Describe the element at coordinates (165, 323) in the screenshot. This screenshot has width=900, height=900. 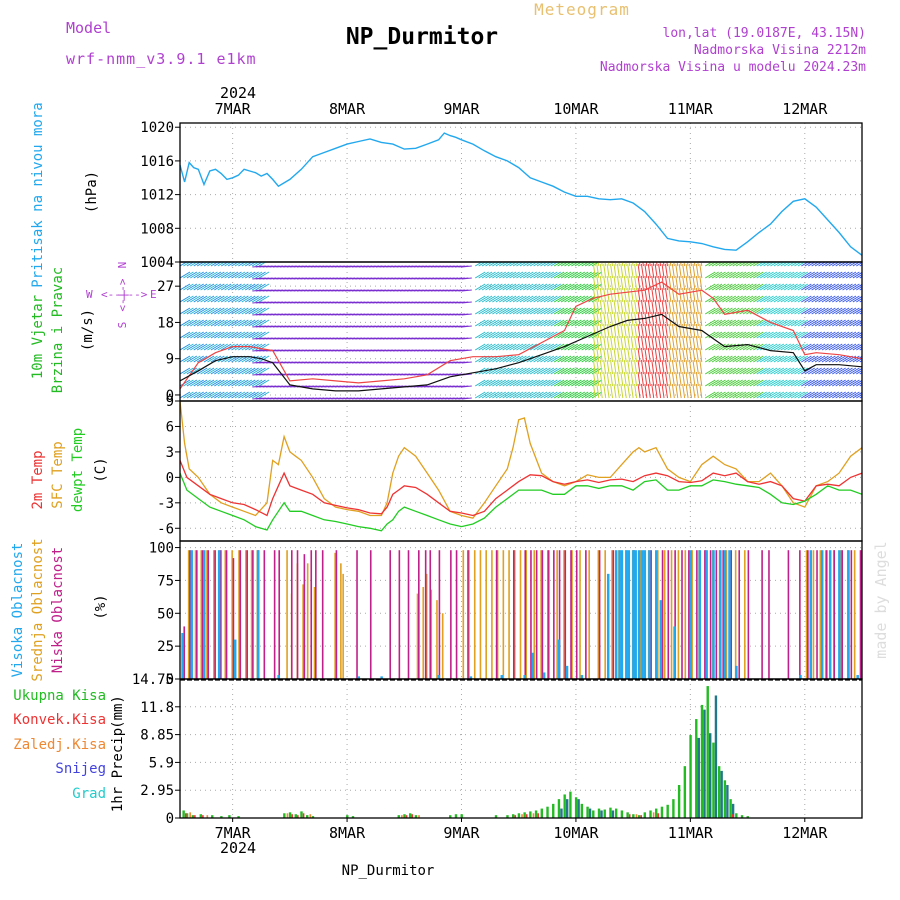
I see `wind-ytick-label: 18` at that location.